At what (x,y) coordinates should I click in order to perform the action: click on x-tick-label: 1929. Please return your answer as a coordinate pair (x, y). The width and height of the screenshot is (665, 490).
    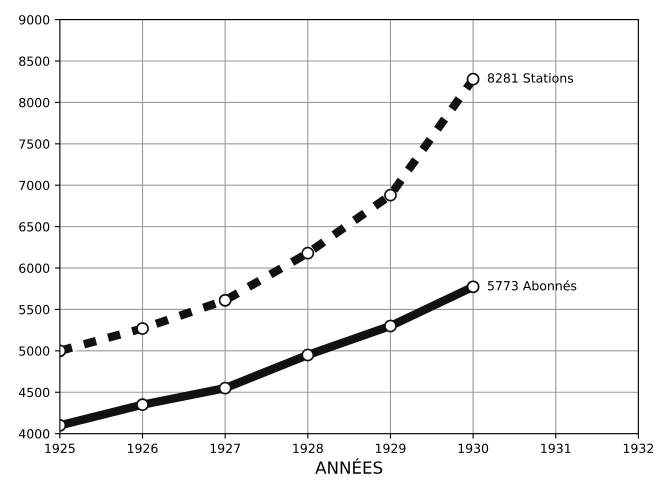
    Looking at the image, I should click on (391, 449).